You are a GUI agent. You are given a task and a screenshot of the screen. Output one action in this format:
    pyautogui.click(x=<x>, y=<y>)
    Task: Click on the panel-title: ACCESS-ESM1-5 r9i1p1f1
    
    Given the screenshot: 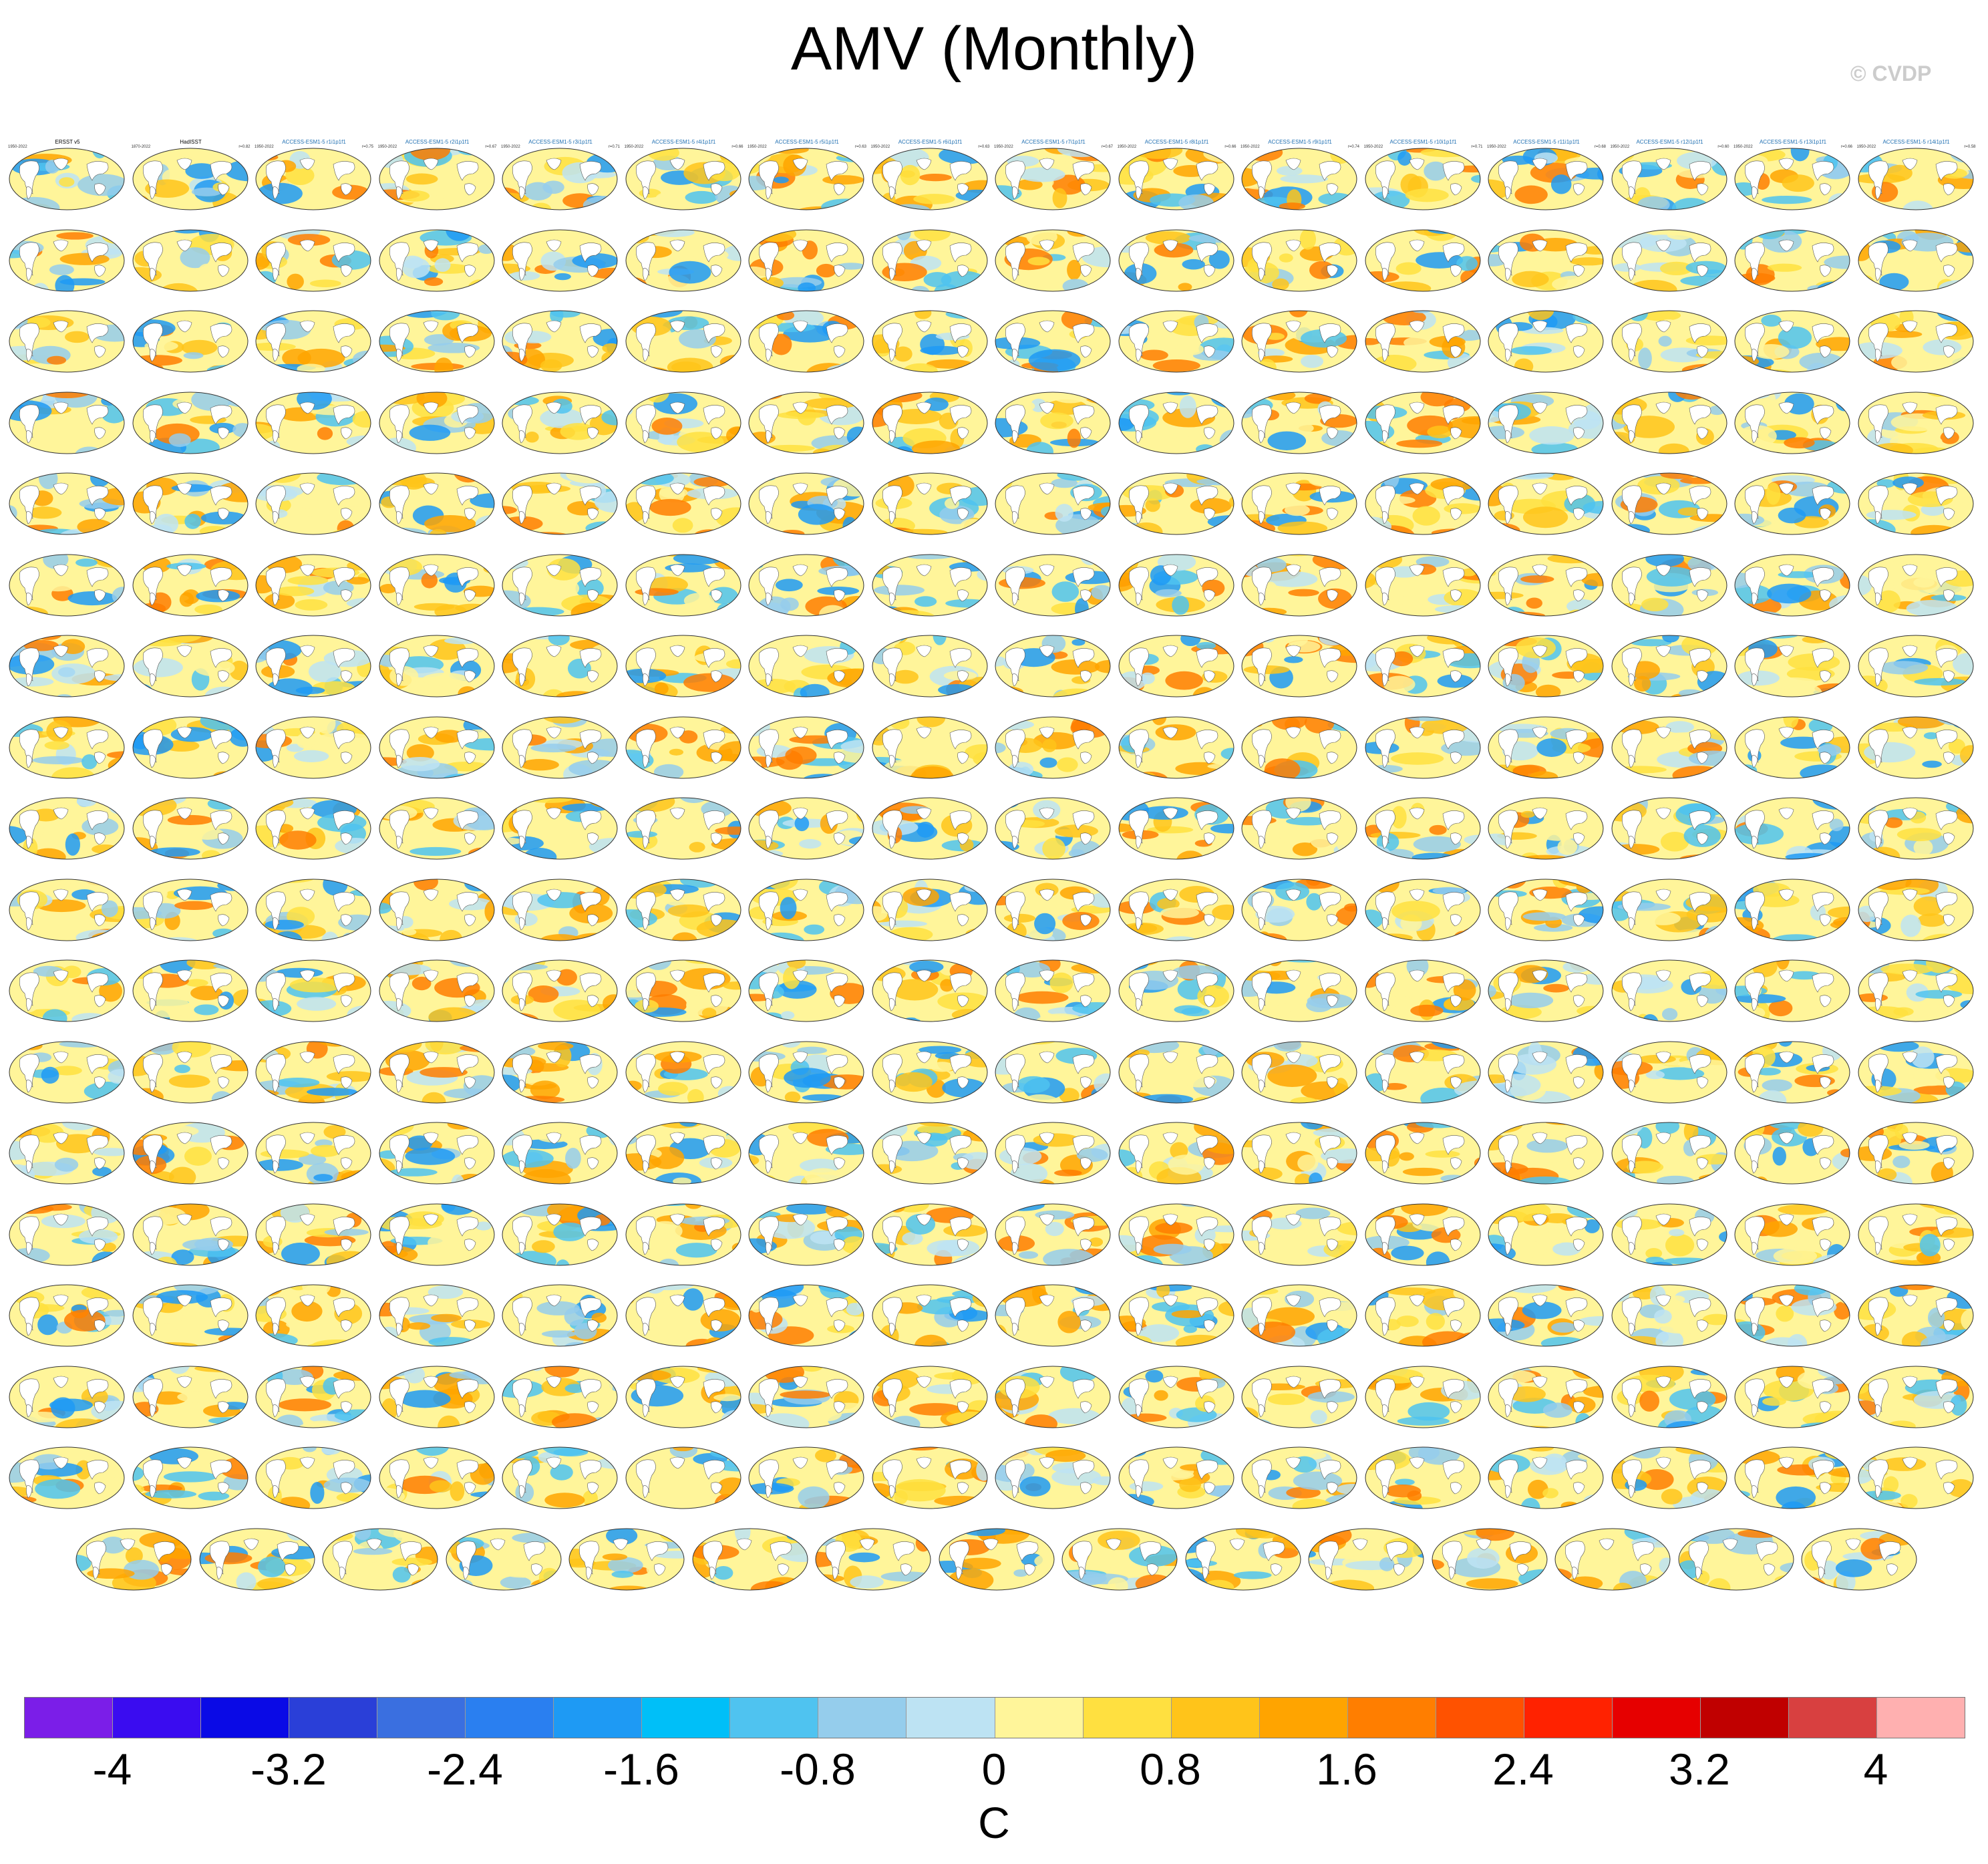 What is the action you would take?
    pyautogui.click(x=1300, y=142)
    